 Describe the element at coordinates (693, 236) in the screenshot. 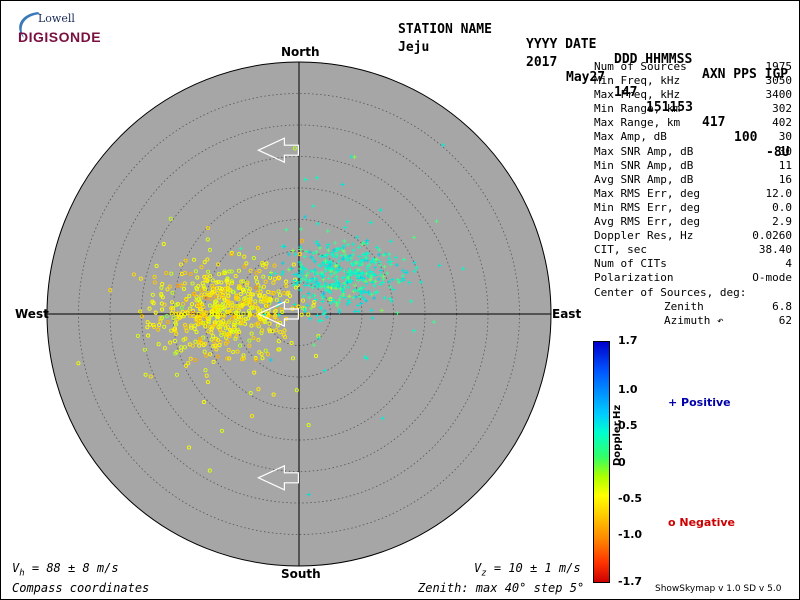

I see `stat-row: Doppler Res, Hz 0.0260` at that location.